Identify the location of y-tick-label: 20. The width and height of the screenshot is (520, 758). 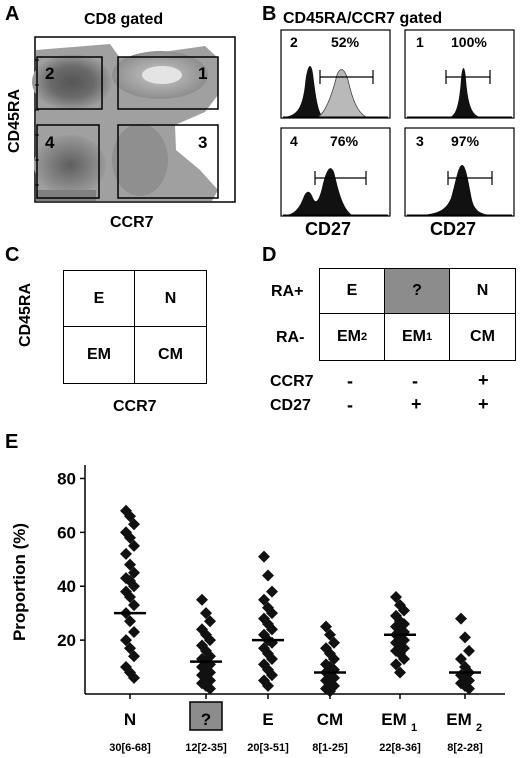
(66, 640).